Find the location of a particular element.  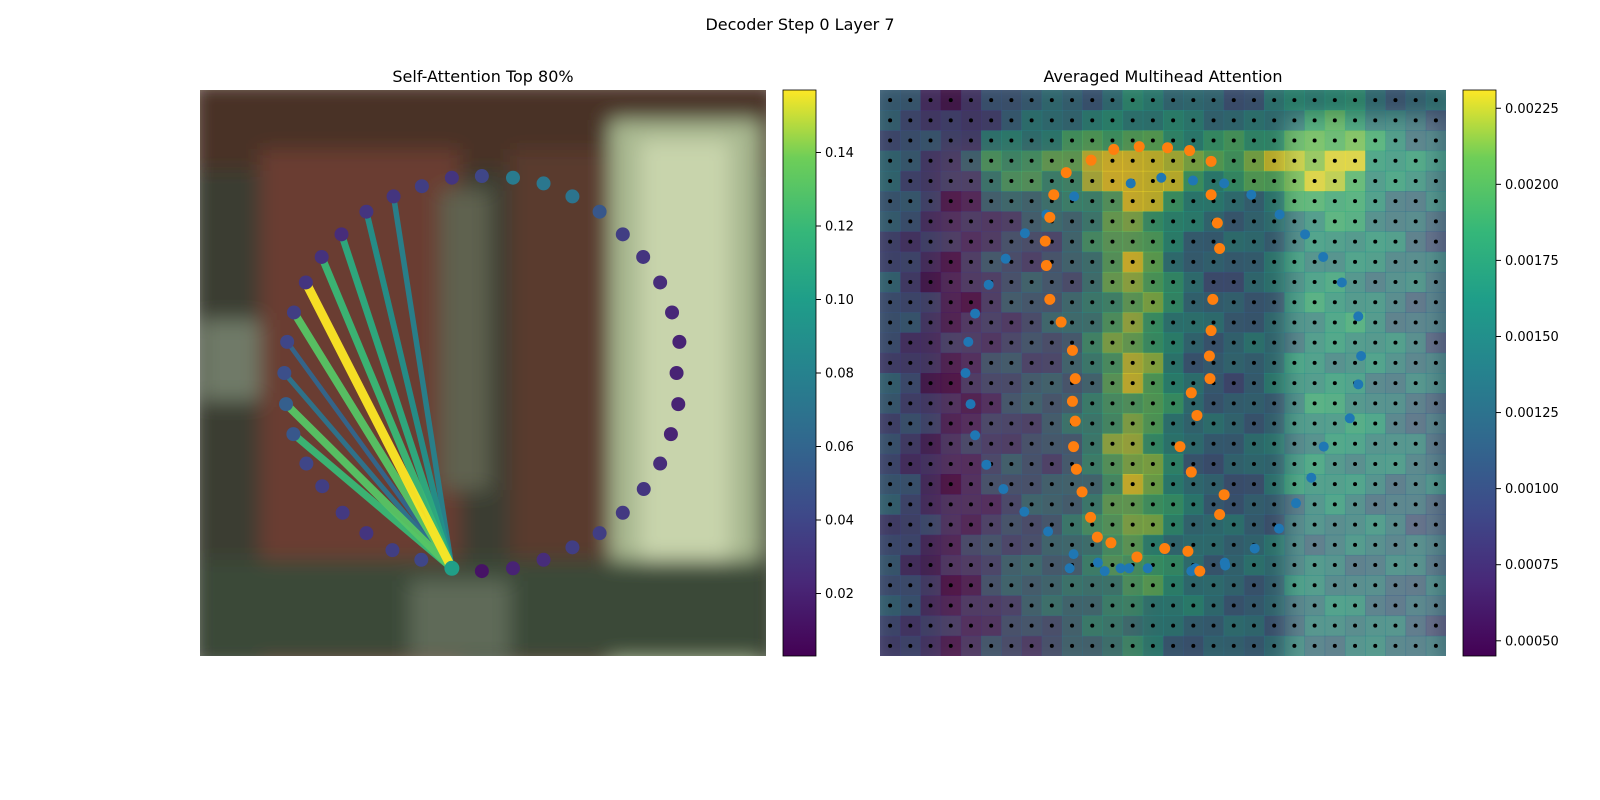

right-panel-title: Averaged Multihead Attention is located at coordinates (1163, 76).